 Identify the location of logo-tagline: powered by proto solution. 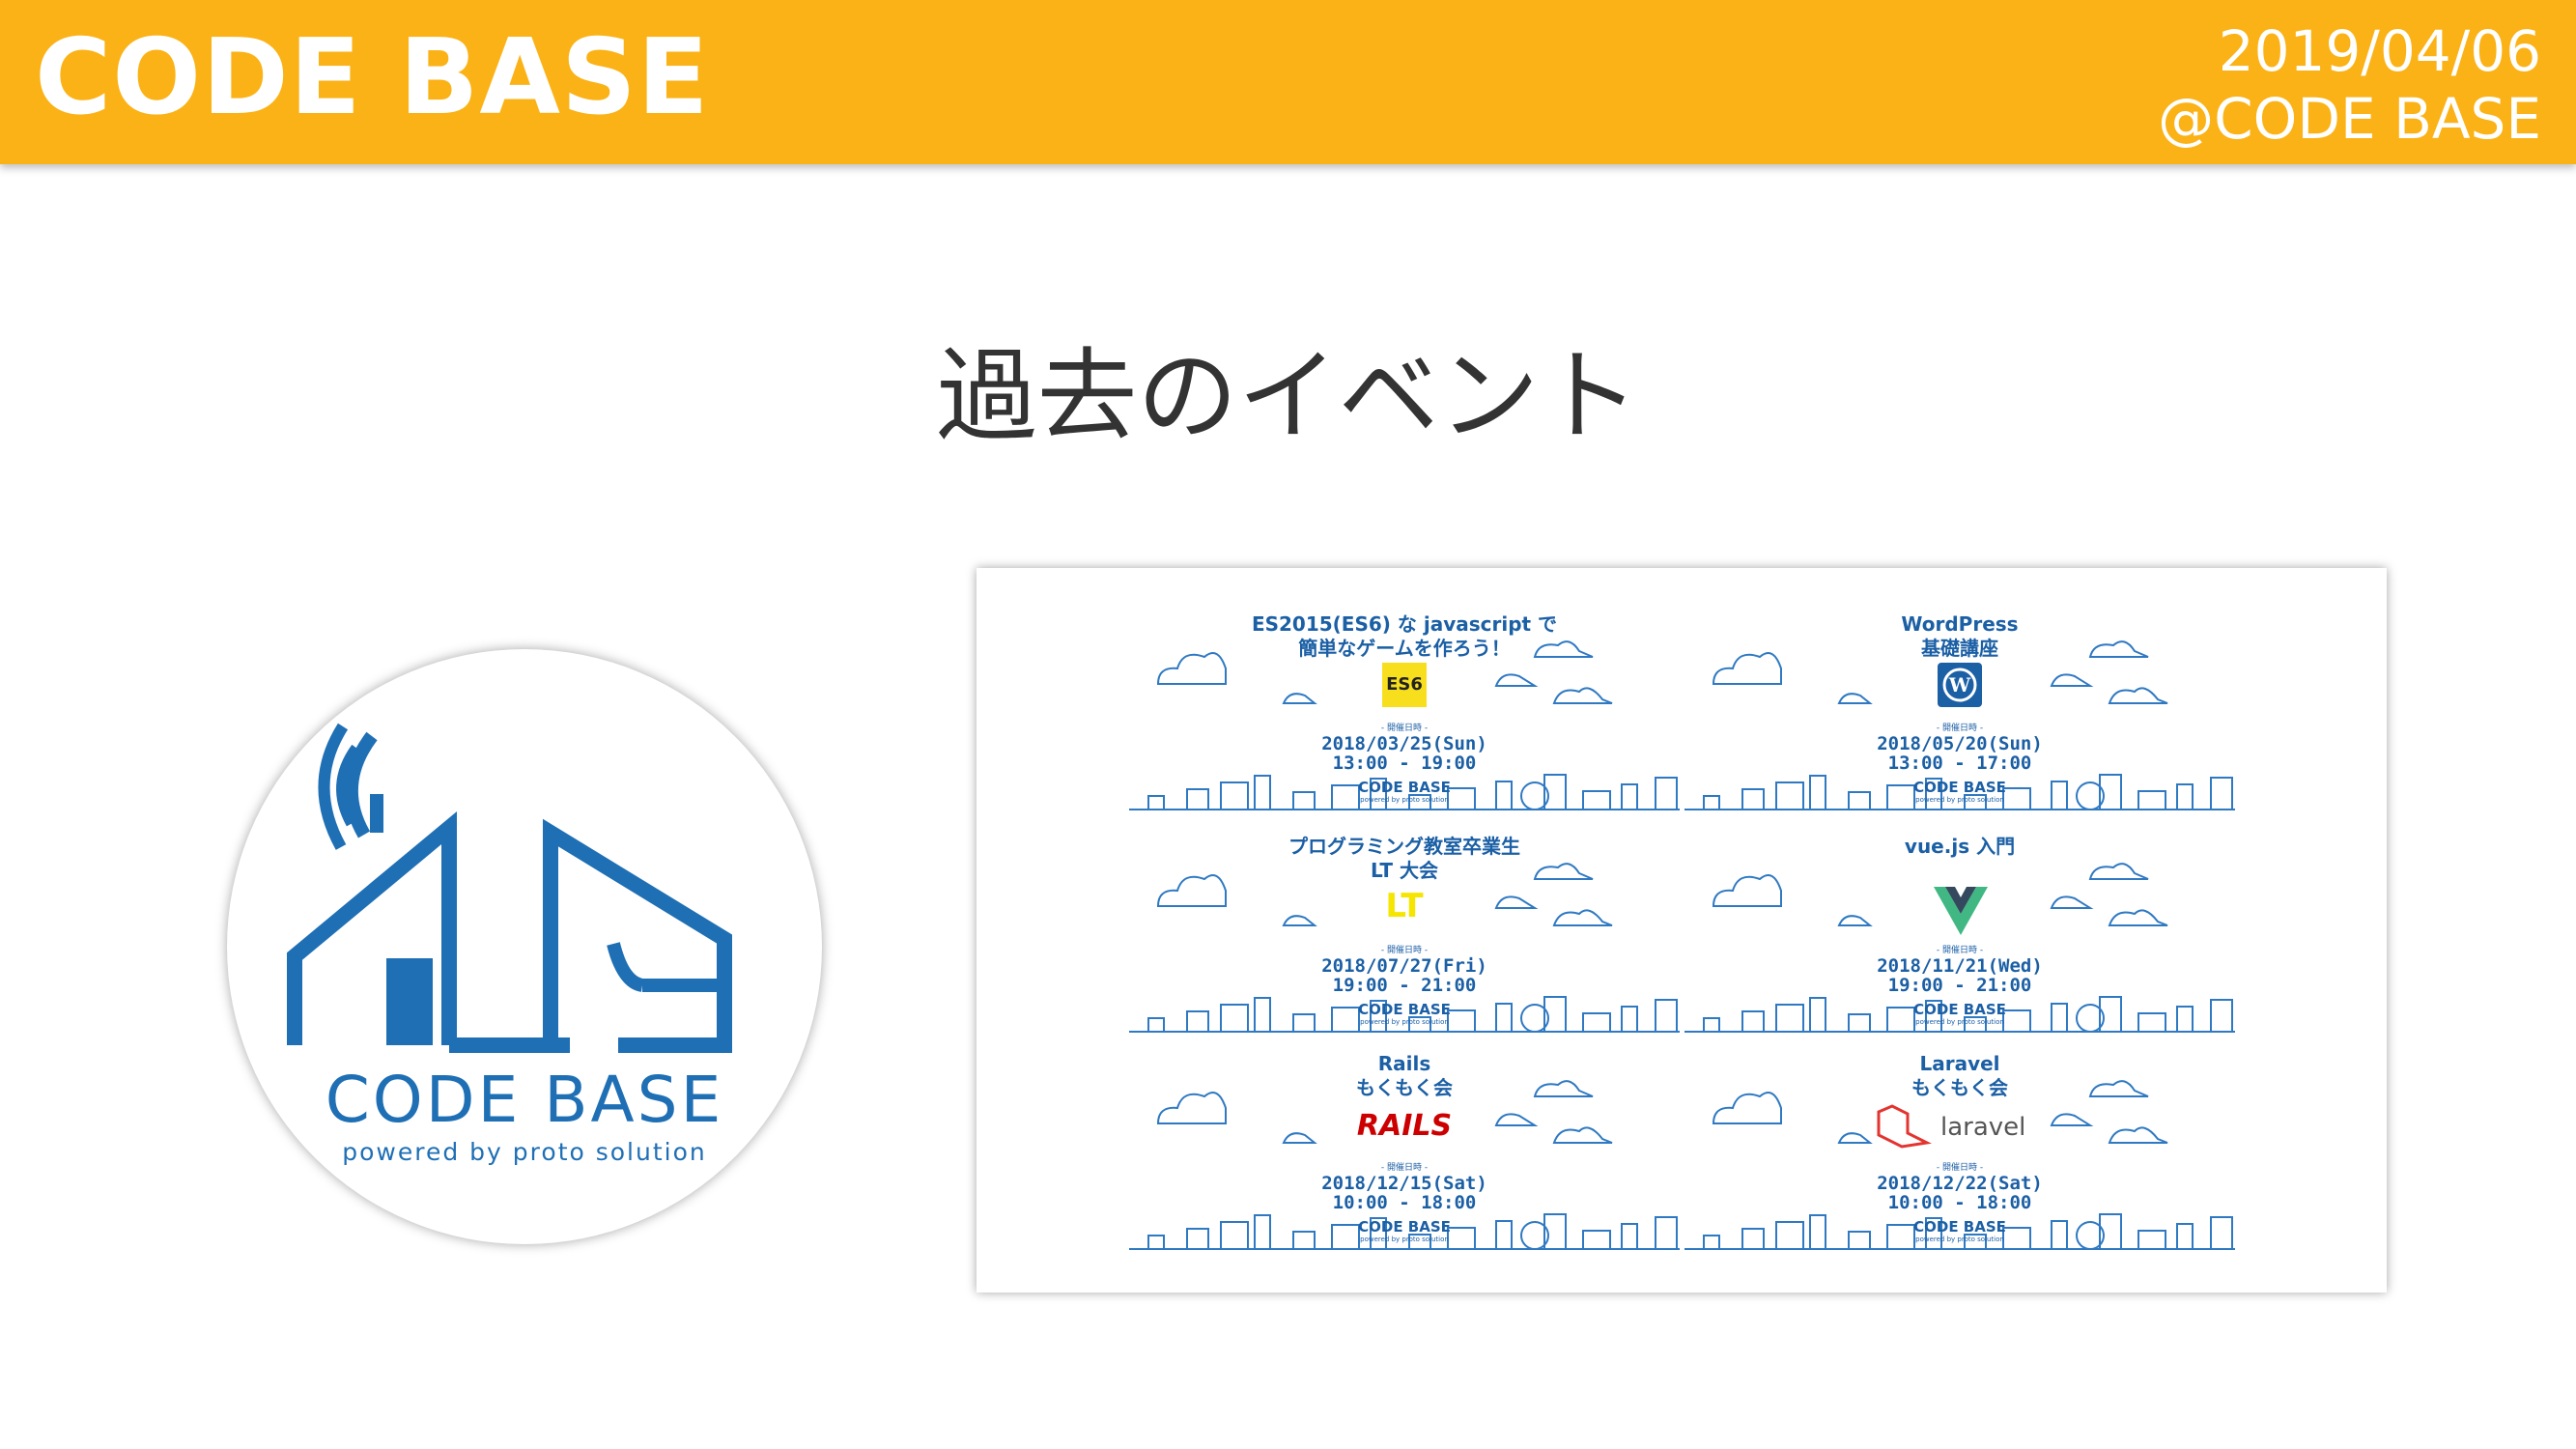
(524, 1152).